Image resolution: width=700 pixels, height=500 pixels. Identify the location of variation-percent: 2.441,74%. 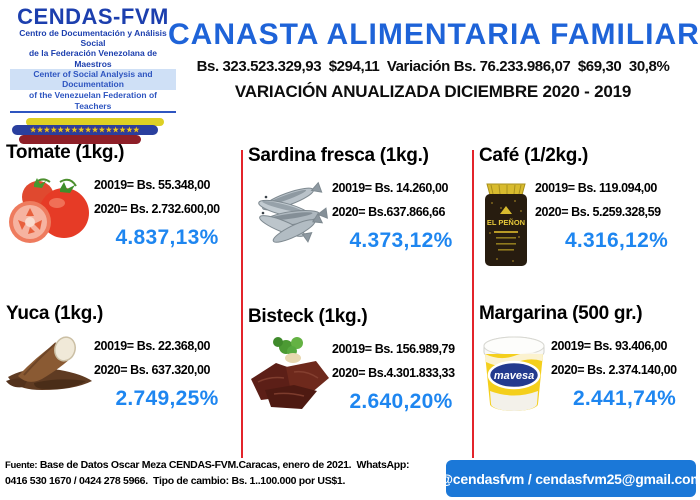
(624, 398).